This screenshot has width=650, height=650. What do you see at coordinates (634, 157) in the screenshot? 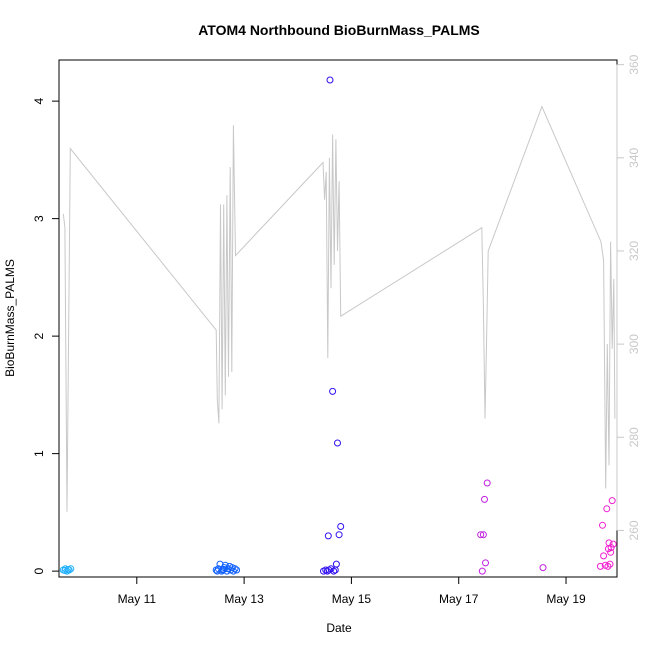
I see `y2-tick-label: 340` at bounding box center [634, 157].